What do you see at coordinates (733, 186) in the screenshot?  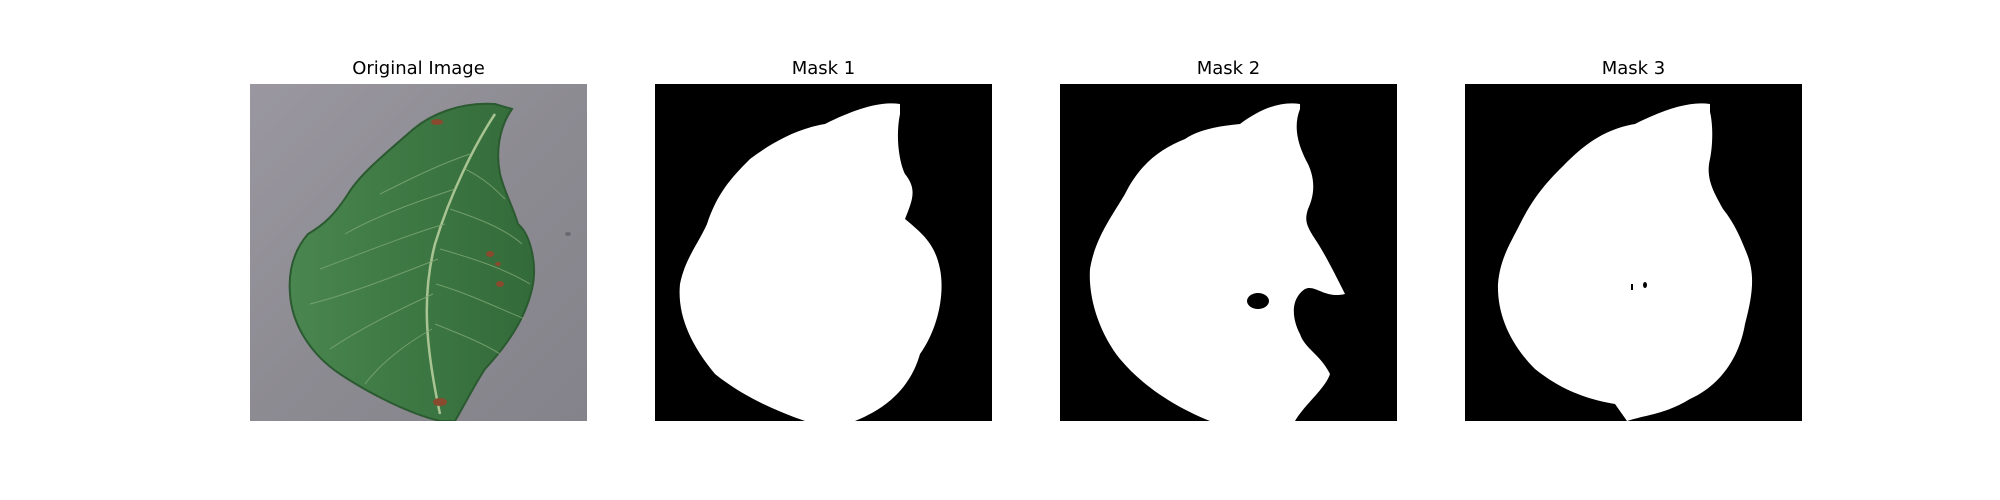 I see `mask-speck` at bounding box center [733, 186].